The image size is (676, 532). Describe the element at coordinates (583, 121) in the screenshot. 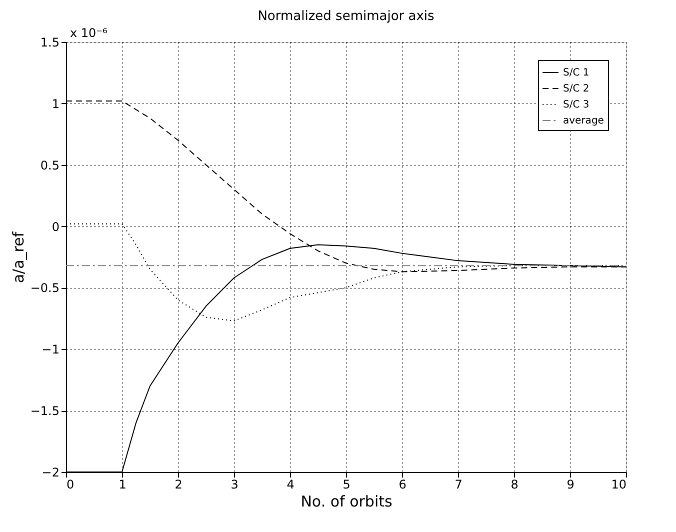

I see `legend-label: average` at that location.